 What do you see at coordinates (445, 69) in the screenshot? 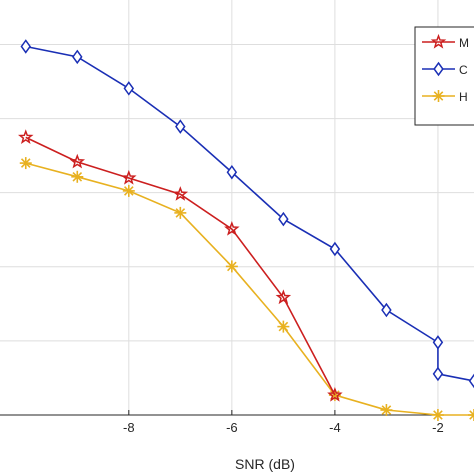
I see `legend-item-c: C` at bounding box center [445, 69].